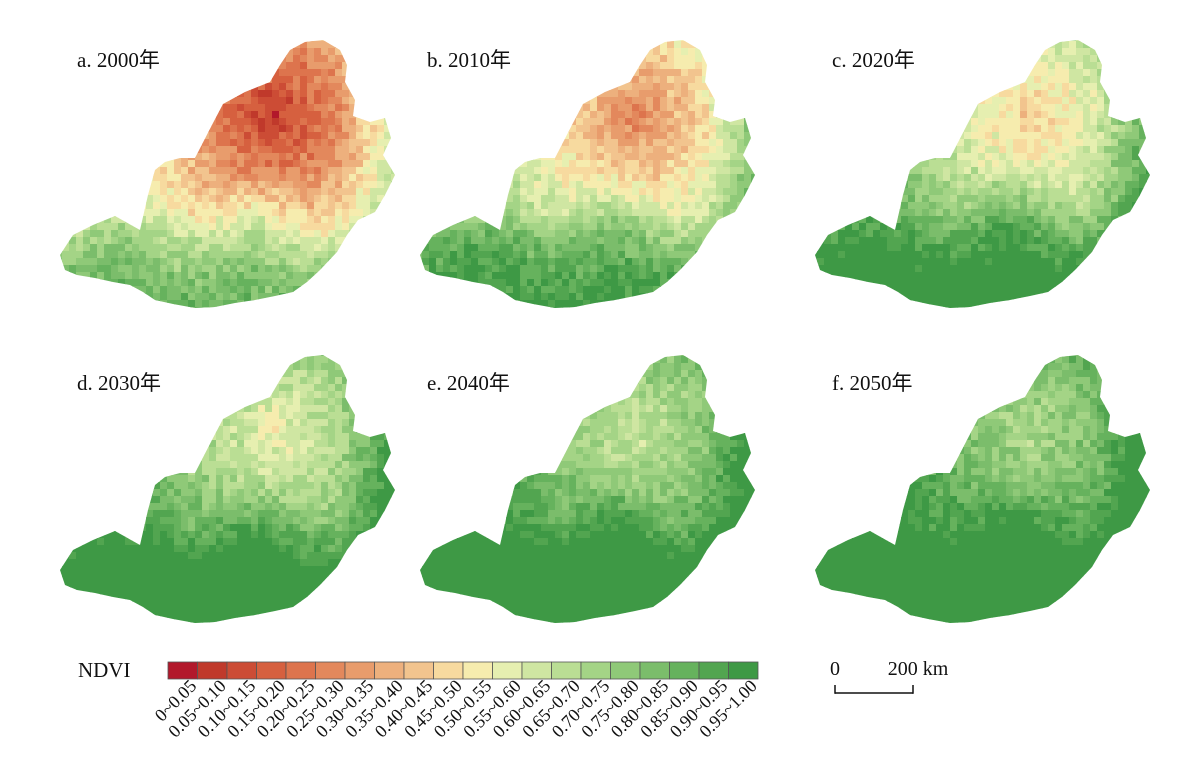 The image size is (1184, 777). I want to click on map-panel: e. 2040年, so click(585, 485).